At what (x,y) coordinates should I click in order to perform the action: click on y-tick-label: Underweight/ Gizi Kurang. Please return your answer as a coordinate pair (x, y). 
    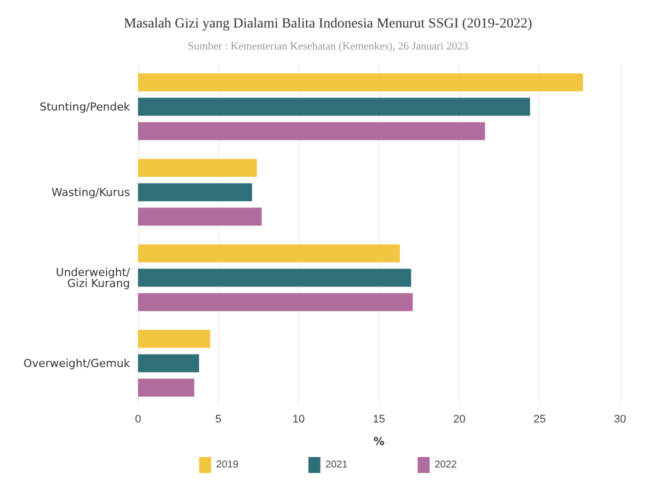
    Looking at the image, I should click on (93, 278).